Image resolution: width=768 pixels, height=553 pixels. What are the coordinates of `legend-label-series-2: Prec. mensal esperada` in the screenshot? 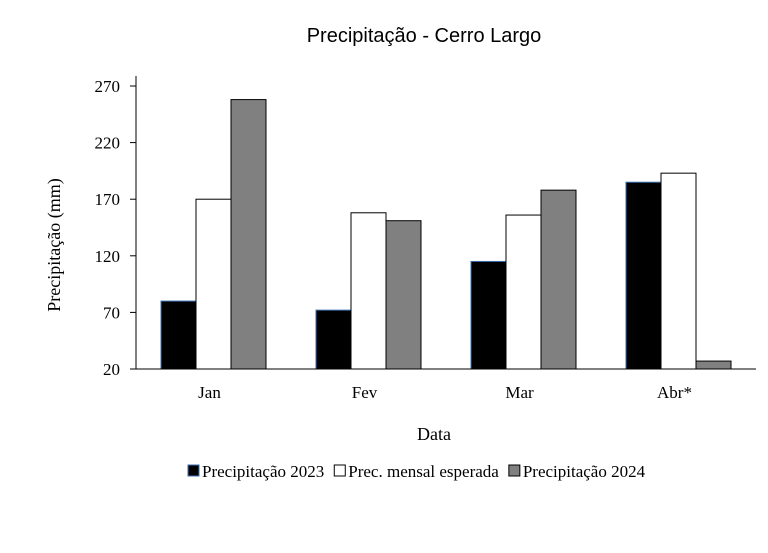 It's located at (423, 471).